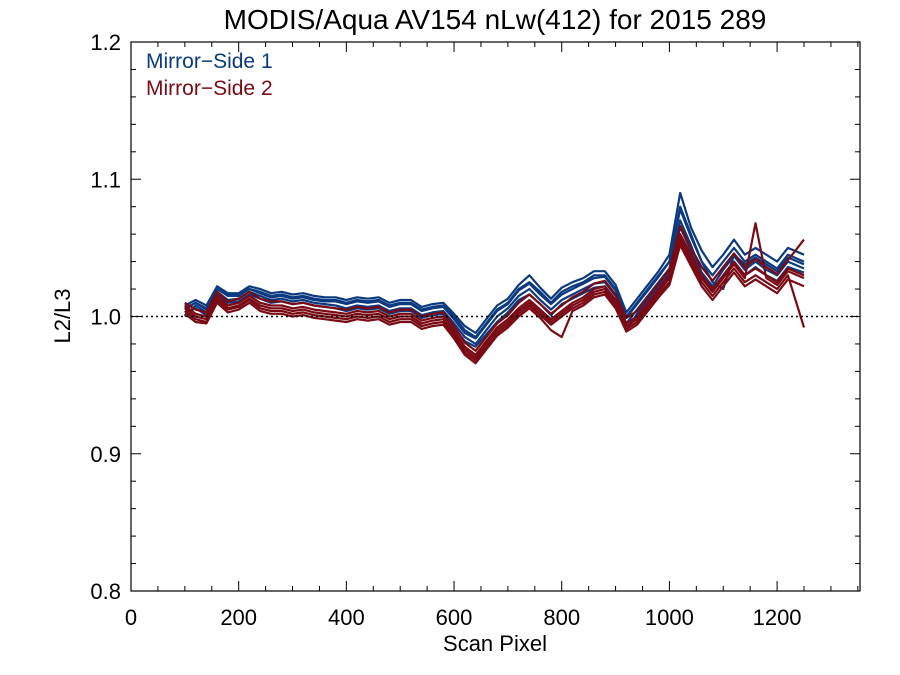 The width and height of the screenshot is (900, 675). What do you see at coordinates (105, 42) in the screenshot?
I see `y-tick-label: 1.2` at bounding box center [105, 42].